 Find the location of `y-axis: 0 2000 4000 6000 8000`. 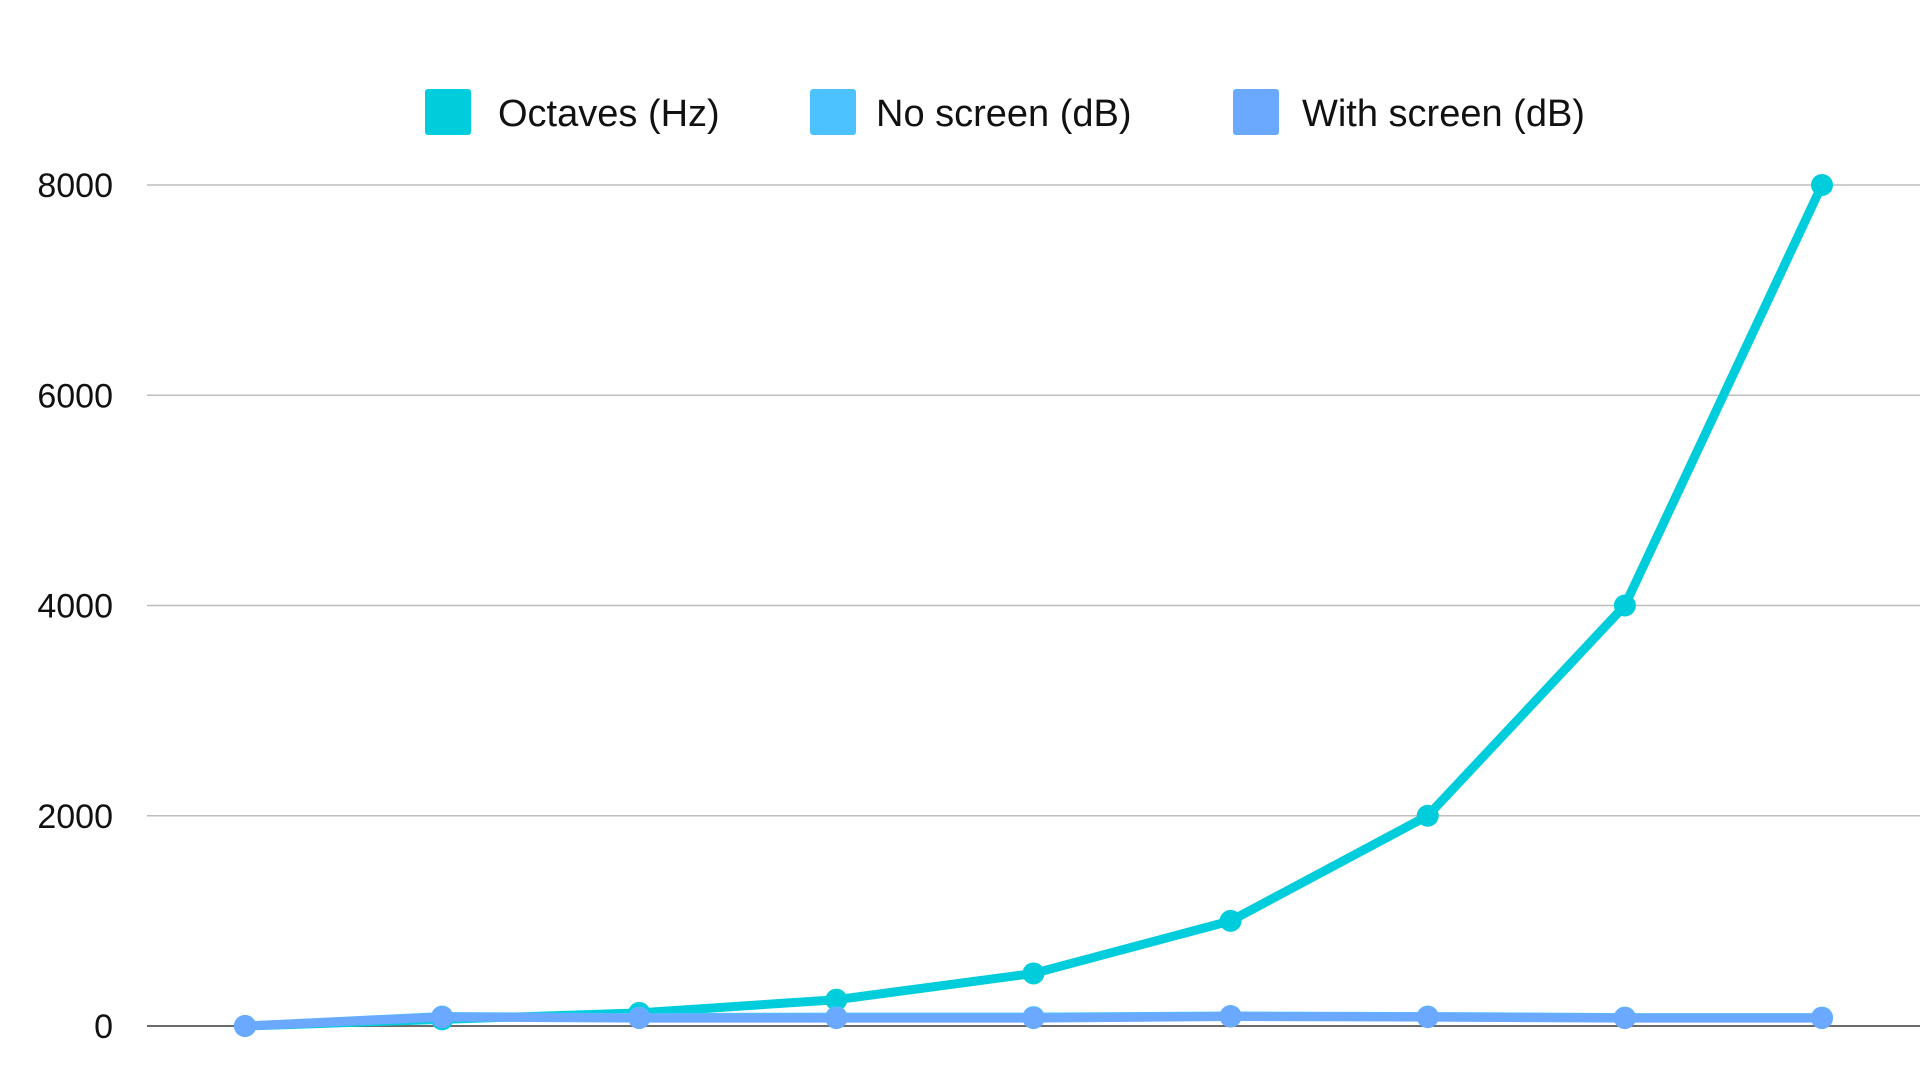

y-axis: 0 2000 4000 6000 8000 is located at coordinates (75, 606).